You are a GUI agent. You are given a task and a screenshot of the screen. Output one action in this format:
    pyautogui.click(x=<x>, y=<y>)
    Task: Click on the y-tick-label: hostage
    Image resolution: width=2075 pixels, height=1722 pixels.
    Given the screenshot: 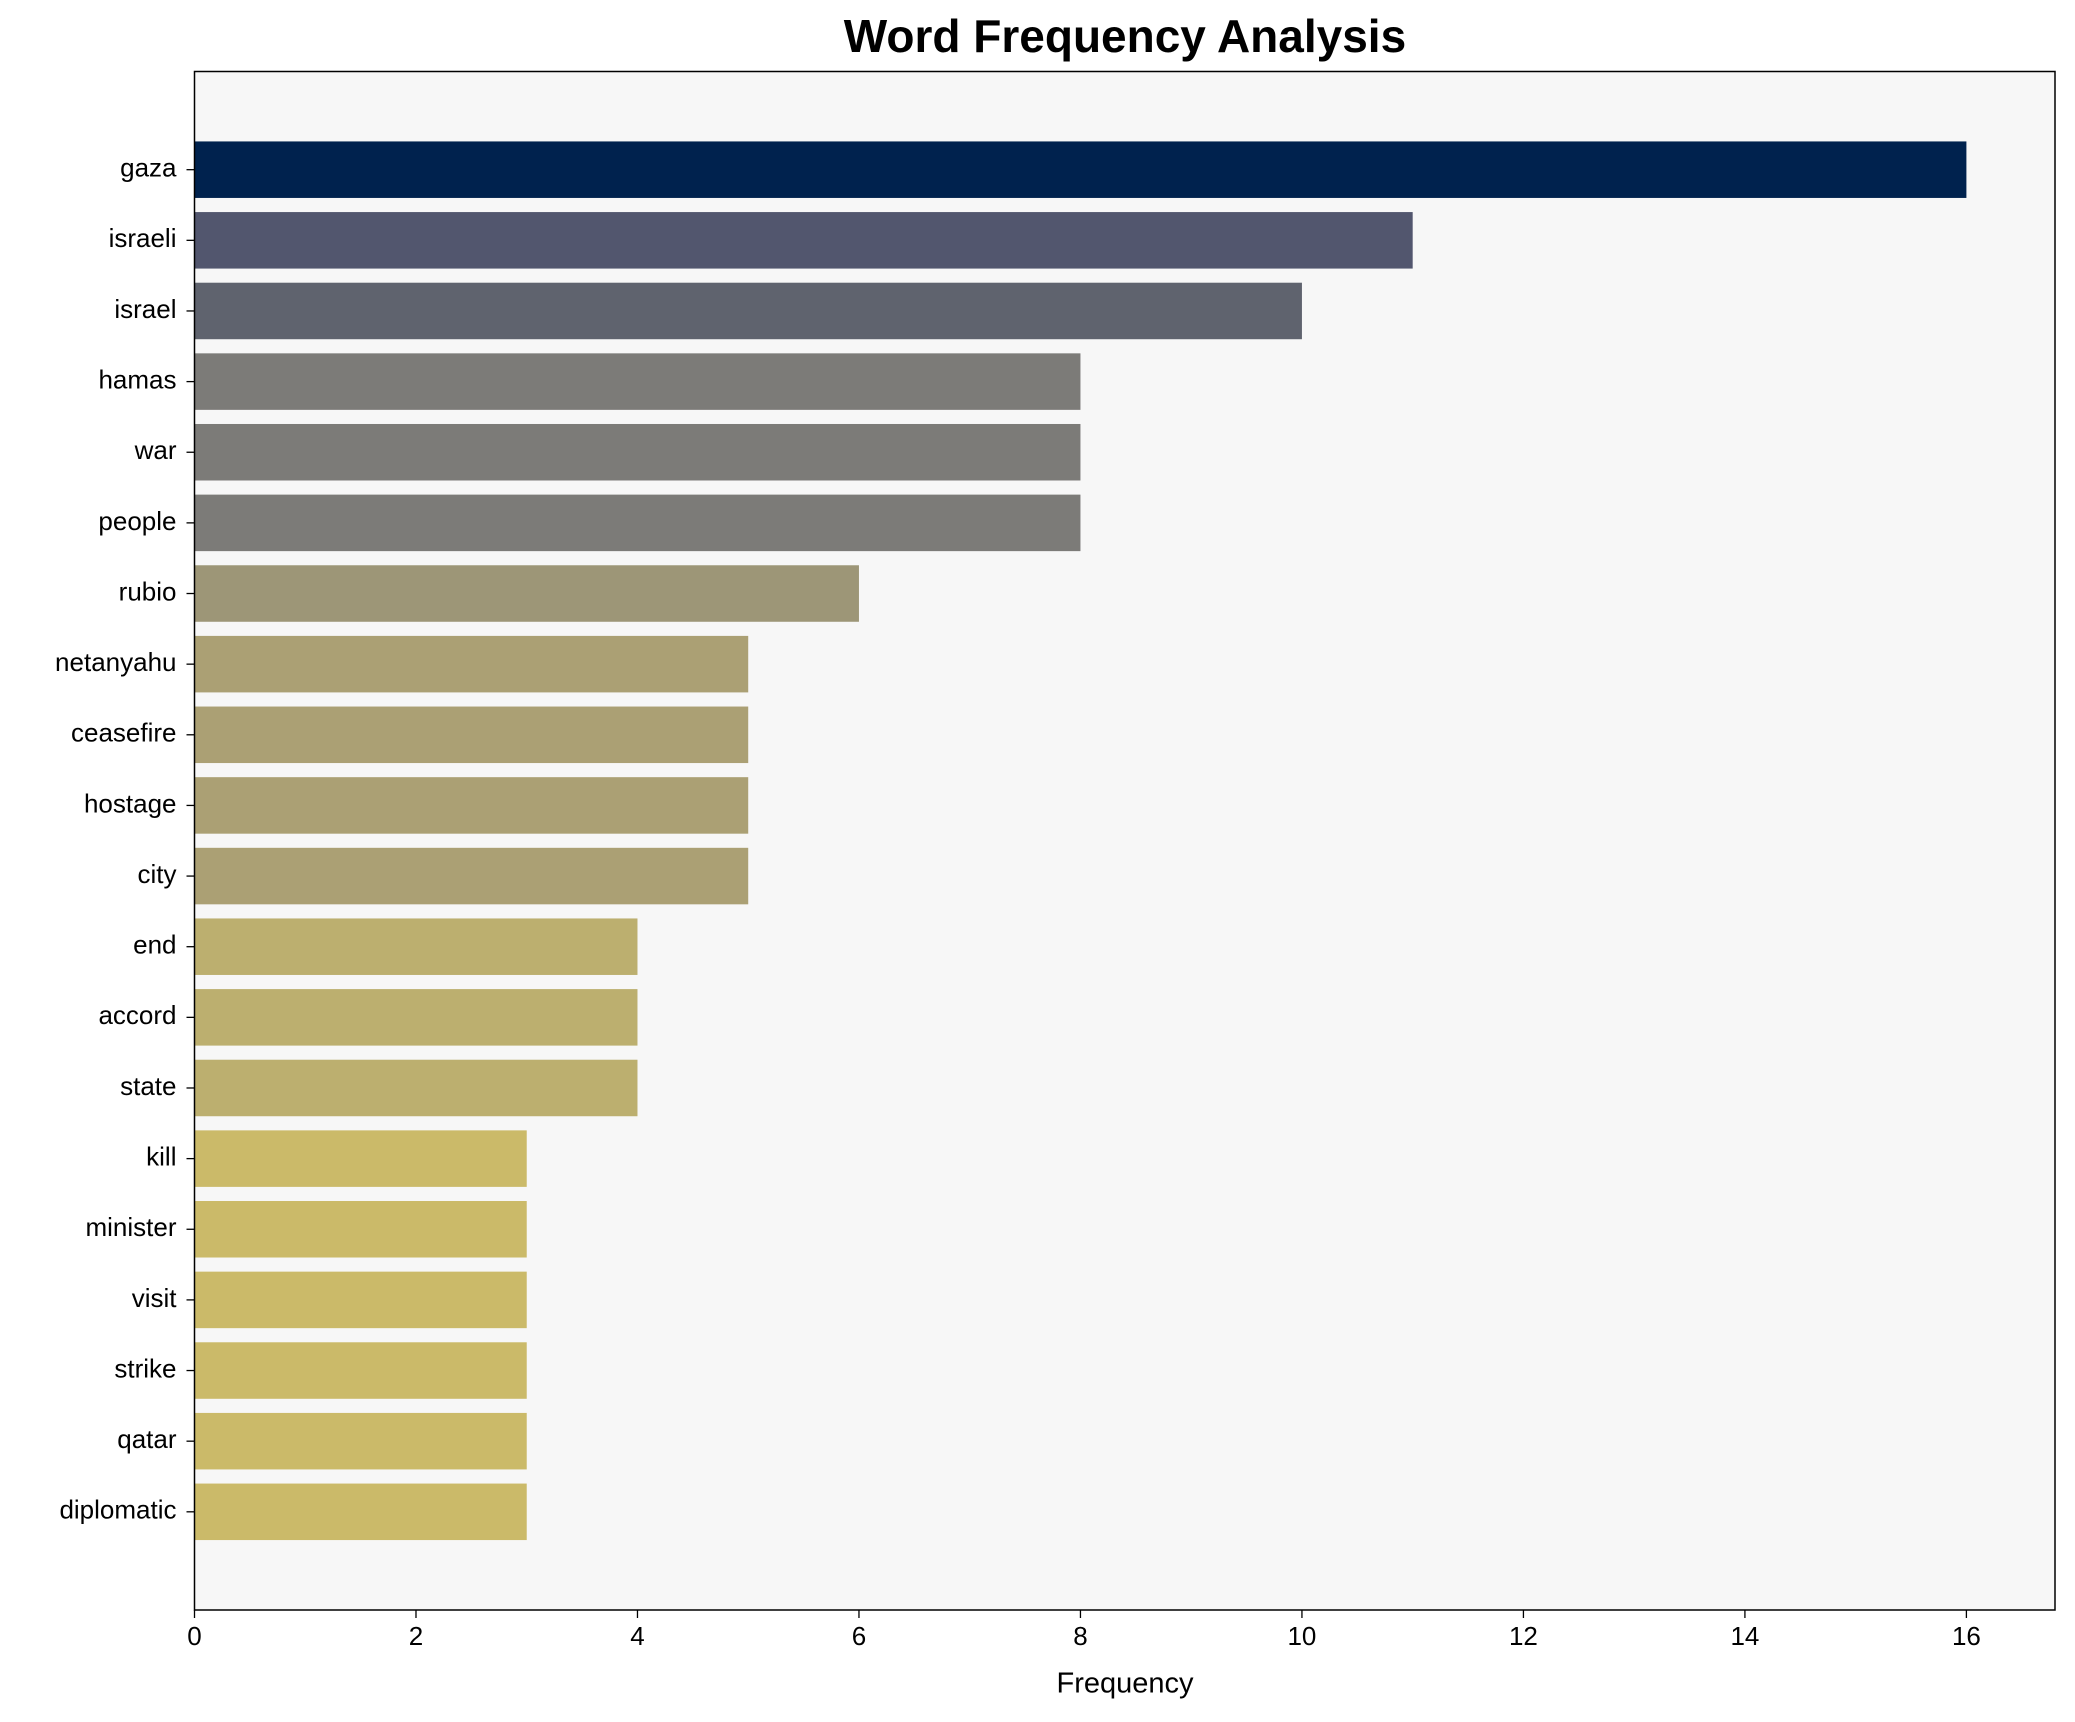 What is the action you would take?
    pyautogui.click(x=130, y=803)
    